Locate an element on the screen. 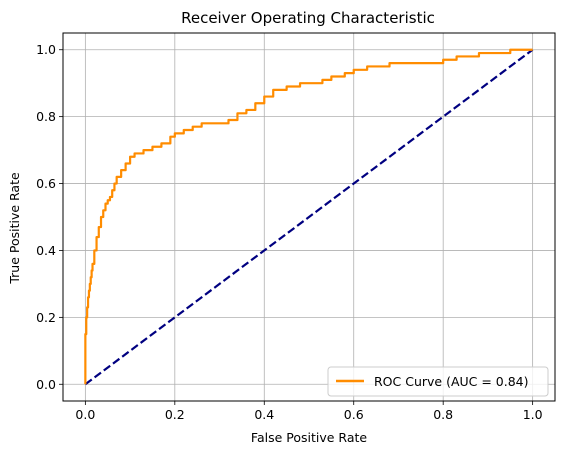 The width and height of the screenshot is (567, 455). y-tick-label: 1.0 is located at coordinates (46, 49).